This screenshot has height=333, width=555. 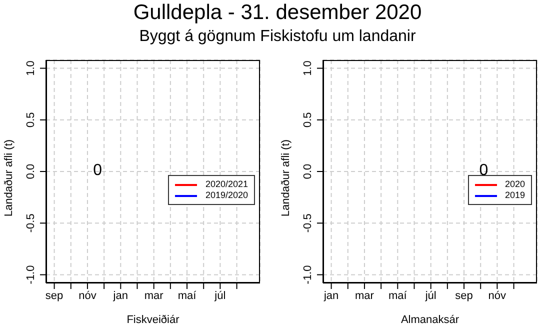 What do you see at coordinates (277, 13) in the screenshot?
I see `chart-title: Gulldepla - 31. desember 2020` at bounding box center [277, 13].